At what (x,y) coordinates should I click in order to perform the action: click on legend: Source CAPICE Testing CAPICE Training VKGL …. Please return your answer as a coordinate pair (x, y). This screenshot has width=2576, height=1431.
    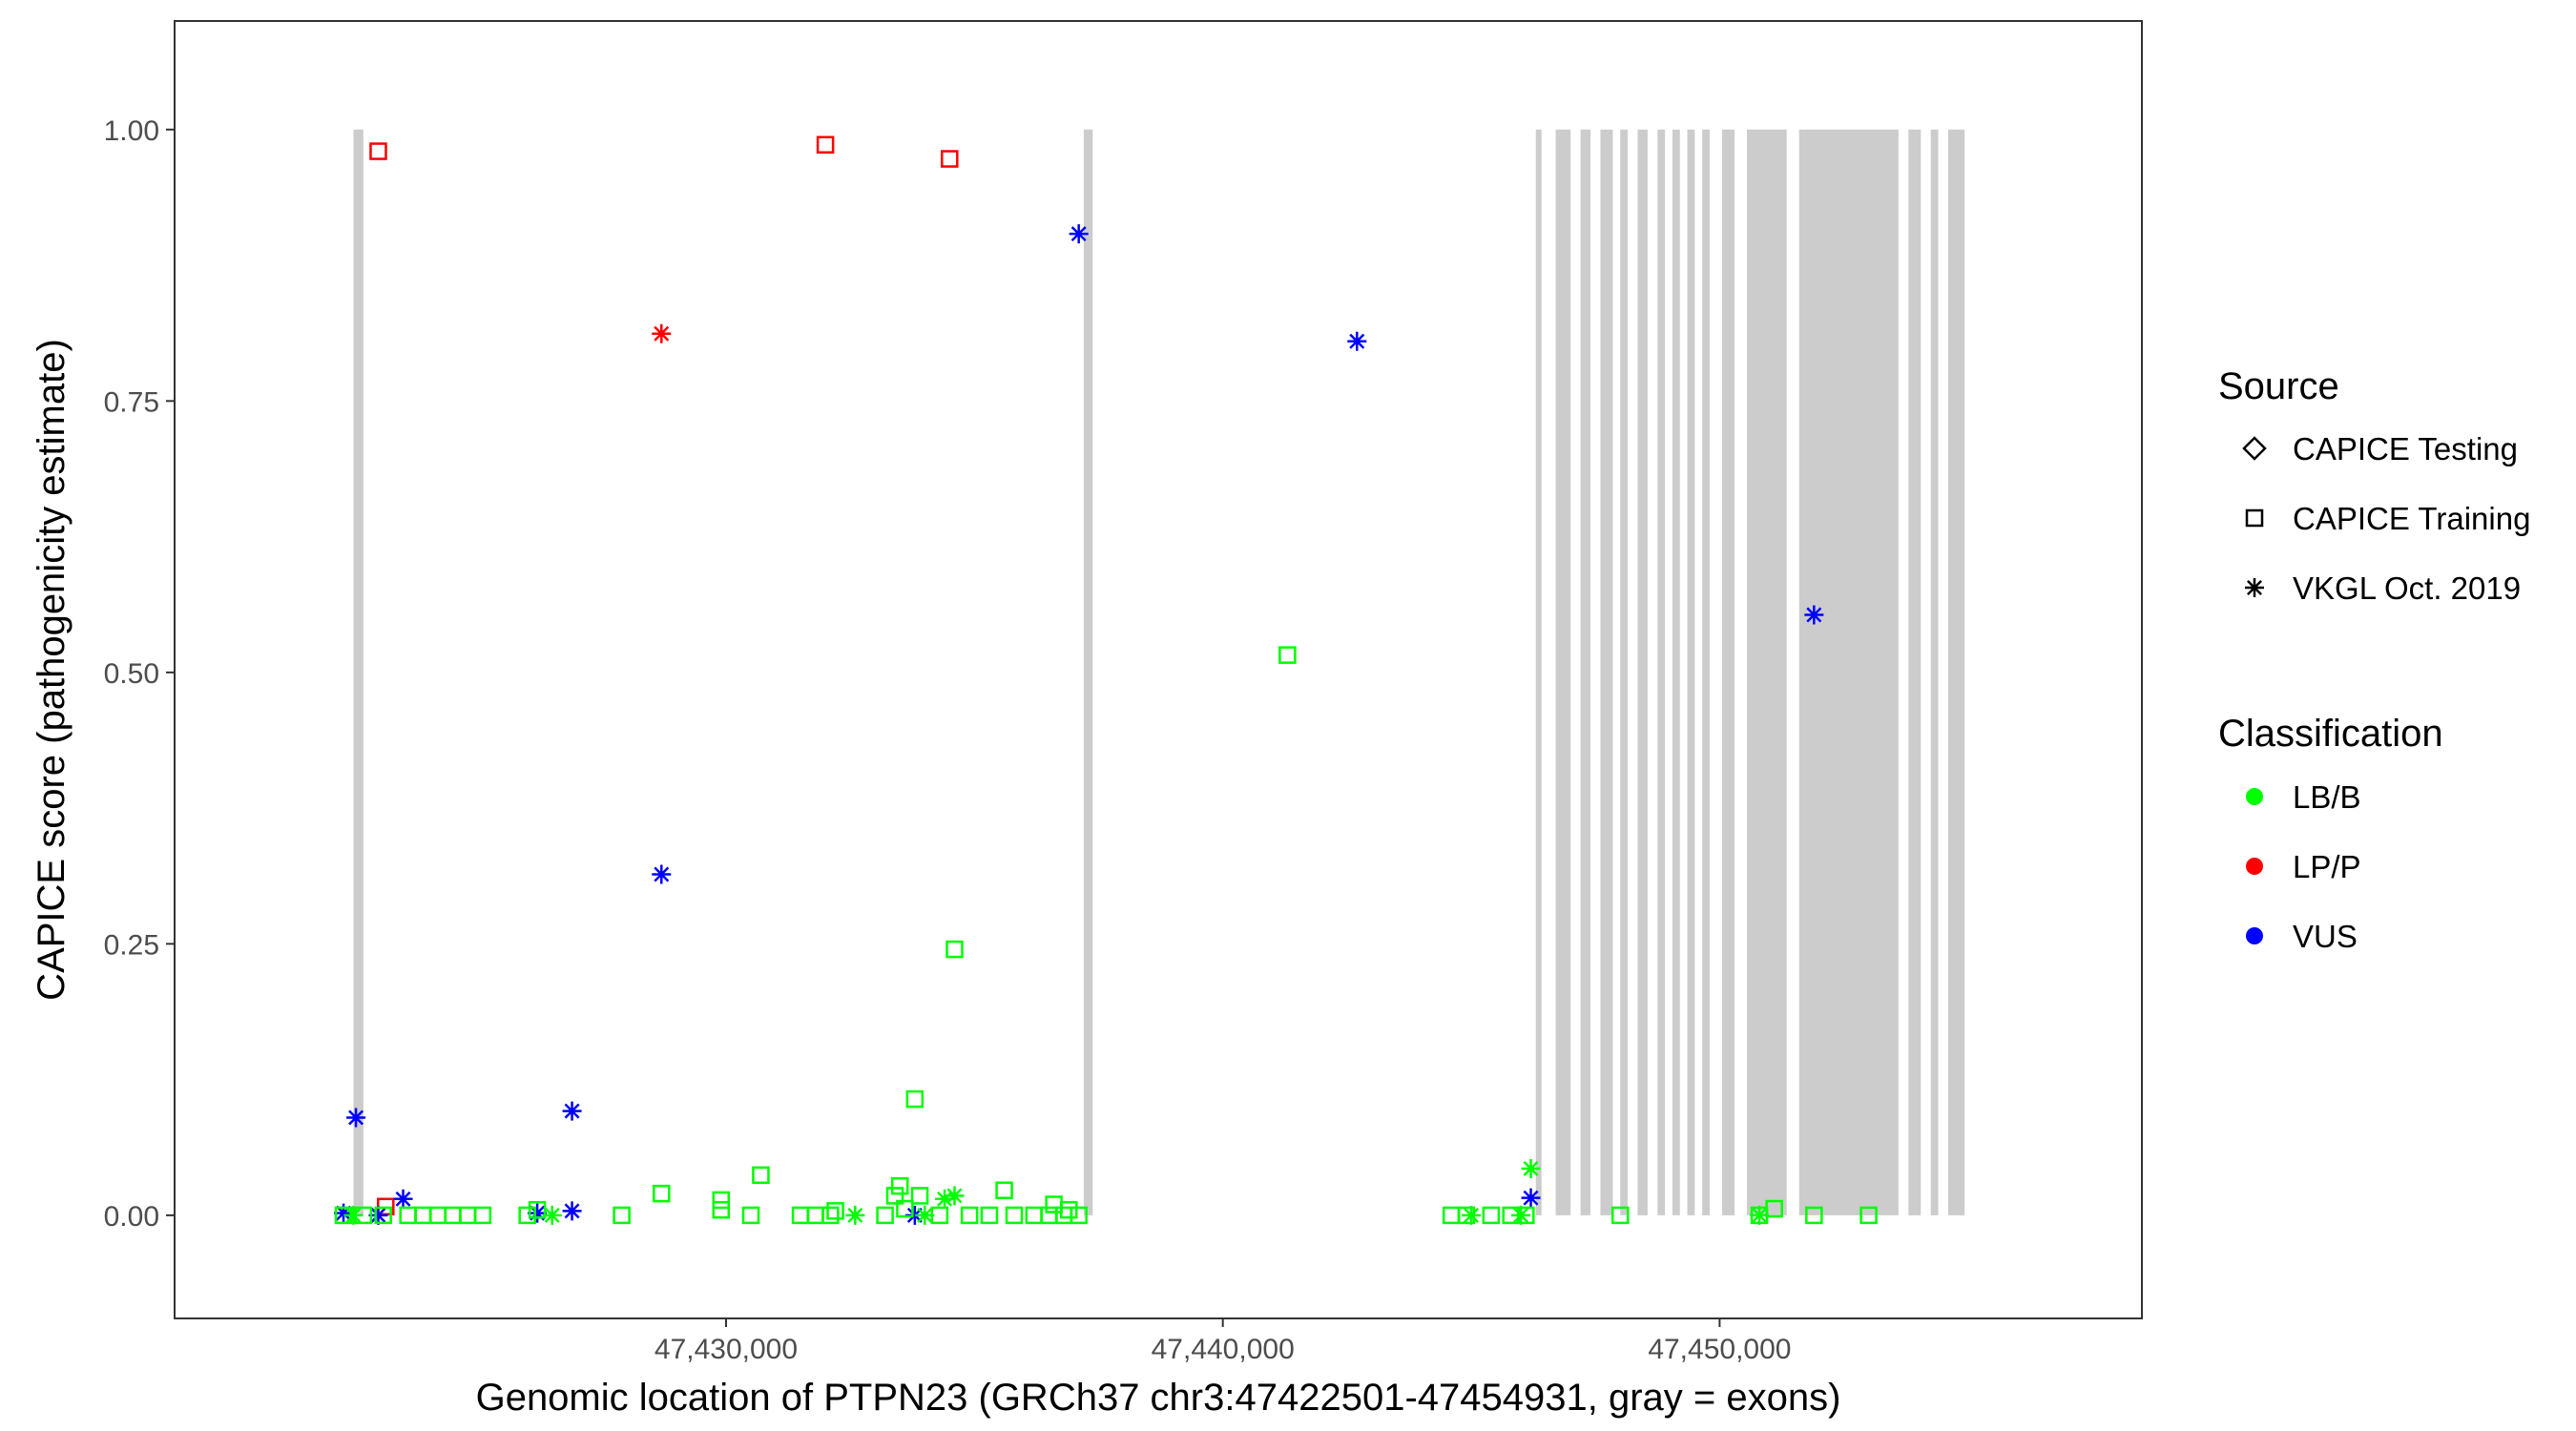
    Looking at the image, I should click on (2374, 659).